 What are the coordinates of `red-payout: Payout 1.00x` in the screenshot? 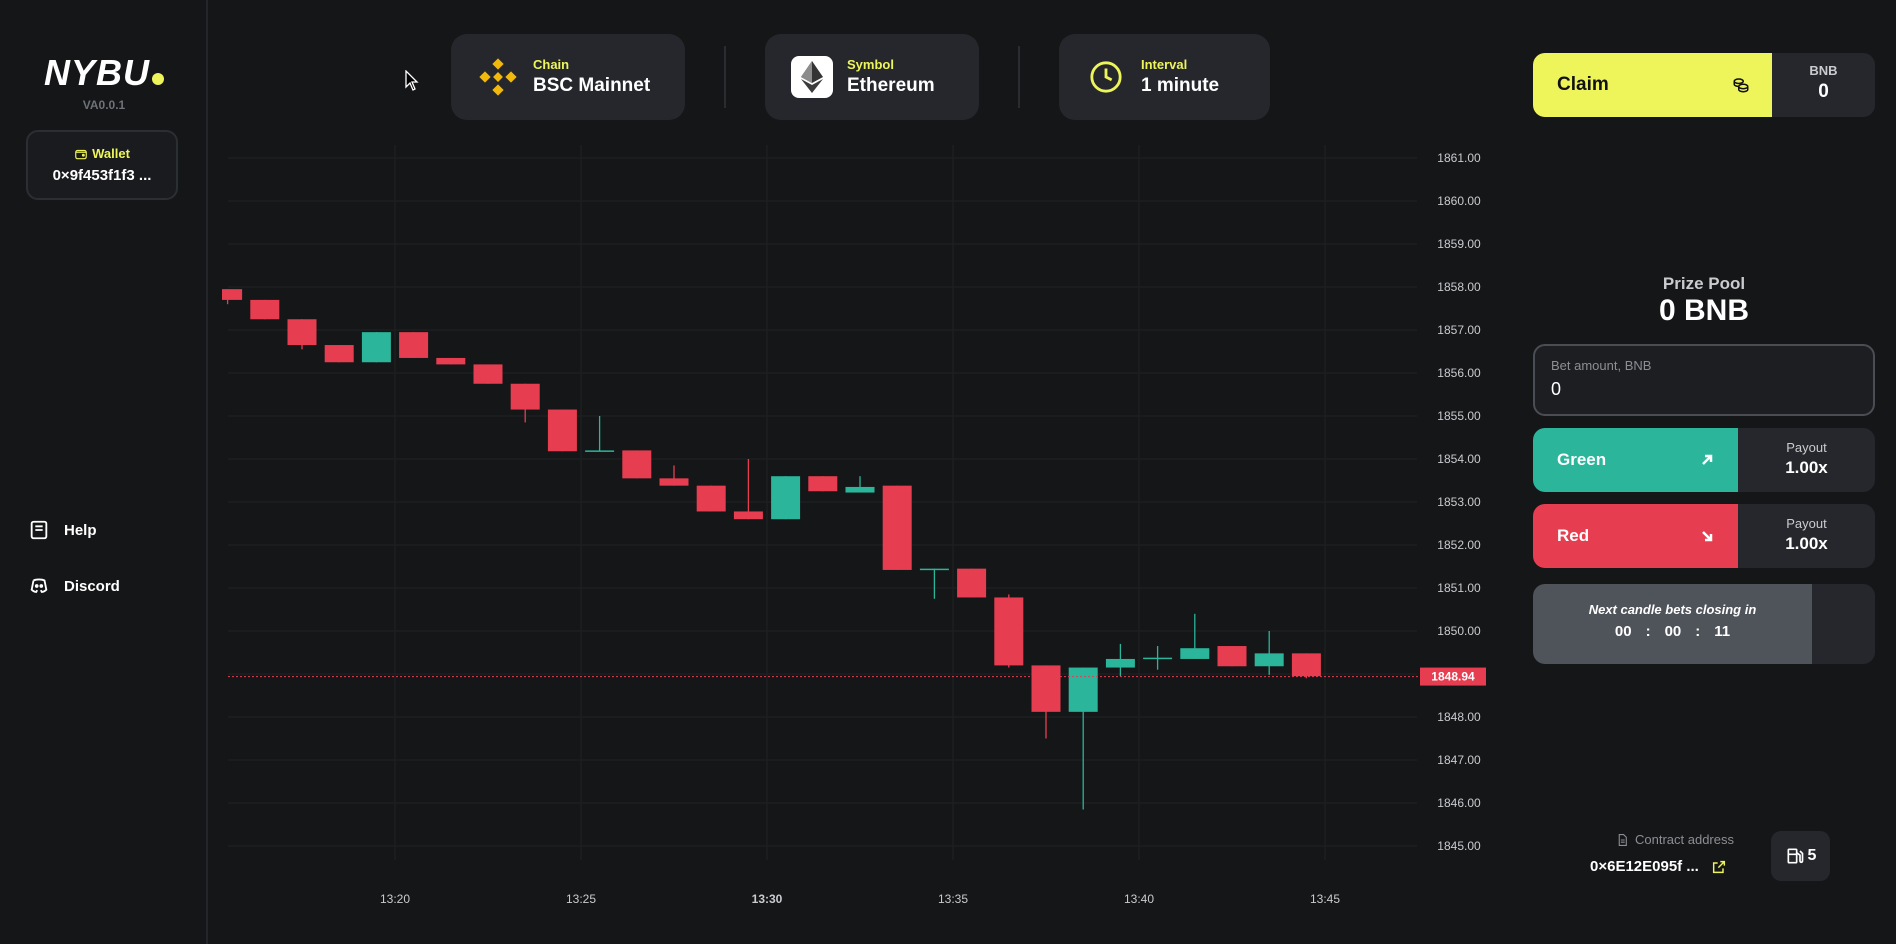 It's located at (1806, 536).